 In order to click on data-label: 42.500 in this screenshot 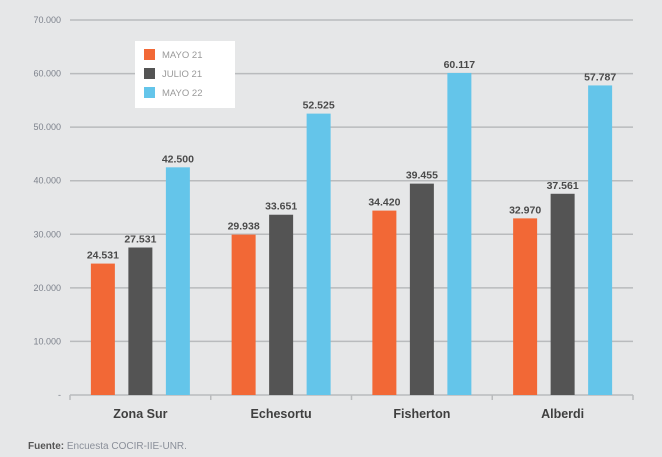, I will do `click(178, 159)`.